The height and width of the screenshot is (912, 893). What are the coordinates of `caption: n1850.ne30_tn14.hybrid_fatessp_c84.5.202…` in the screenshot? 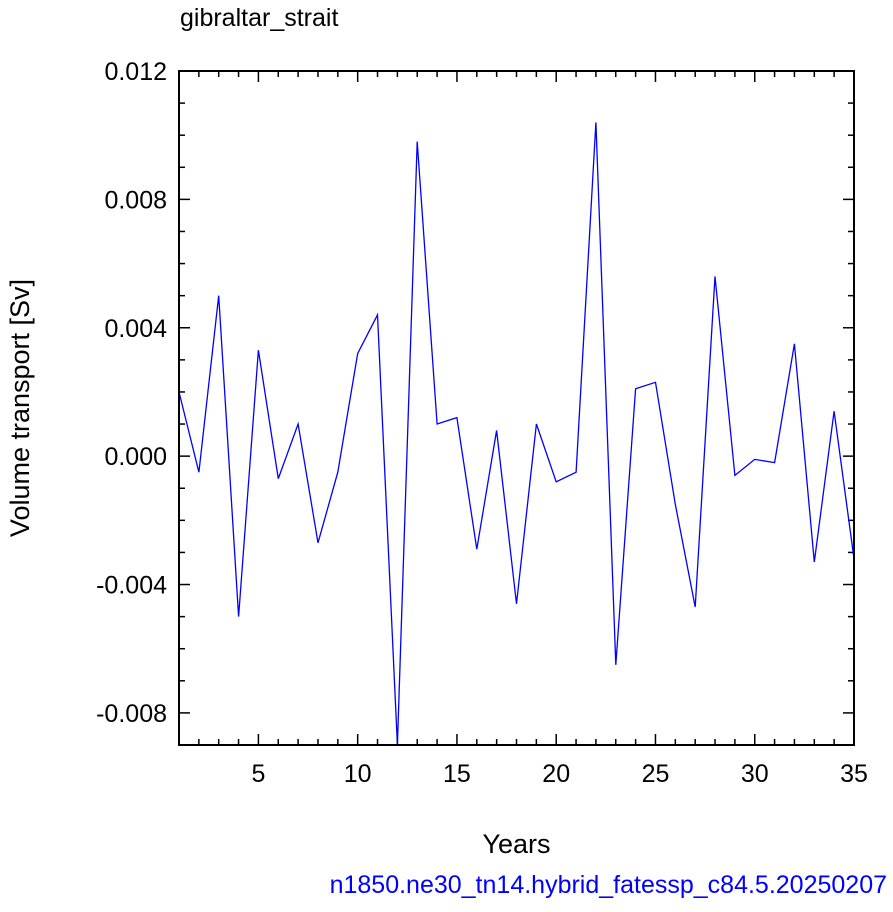 It's located at (608, 885).